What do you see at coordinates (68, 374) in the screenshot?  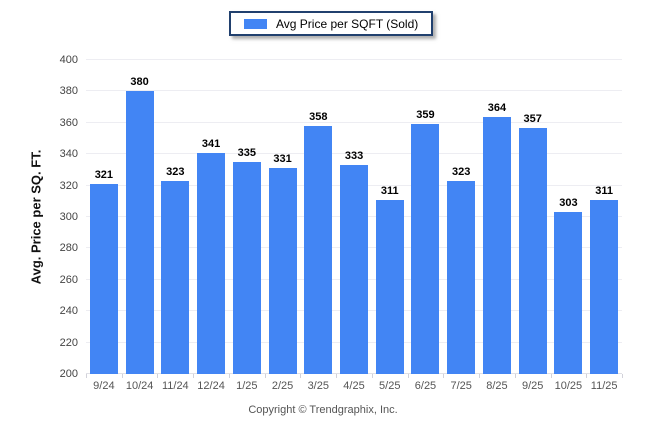 I see `y-tick-label: 200` at bounding box center [68, 374].